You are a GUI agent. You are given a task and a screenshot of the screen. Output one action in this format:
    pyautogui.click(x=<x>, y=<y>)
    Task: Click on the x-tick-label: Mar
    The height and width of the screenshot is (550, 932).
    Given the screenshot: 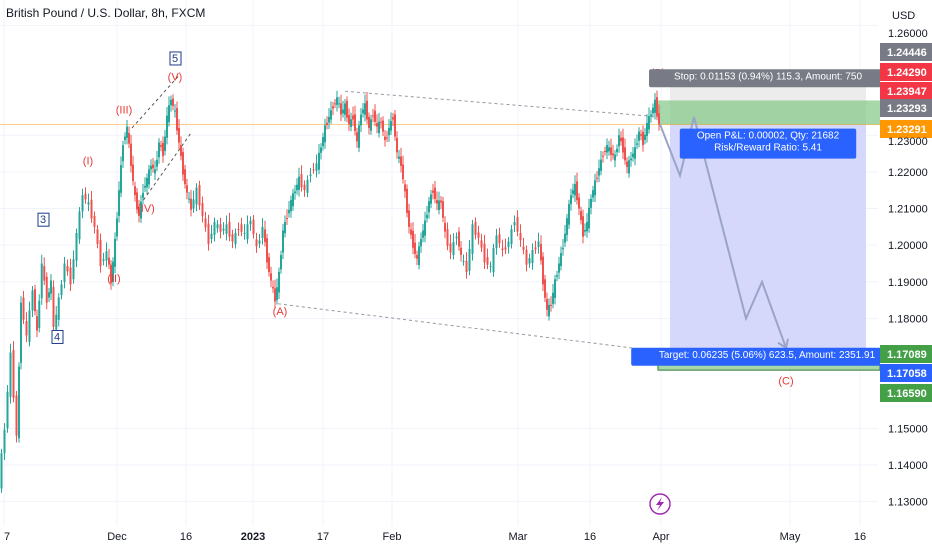 What is the action you would take?
    pyautogui.click(x=518, y=537)
    